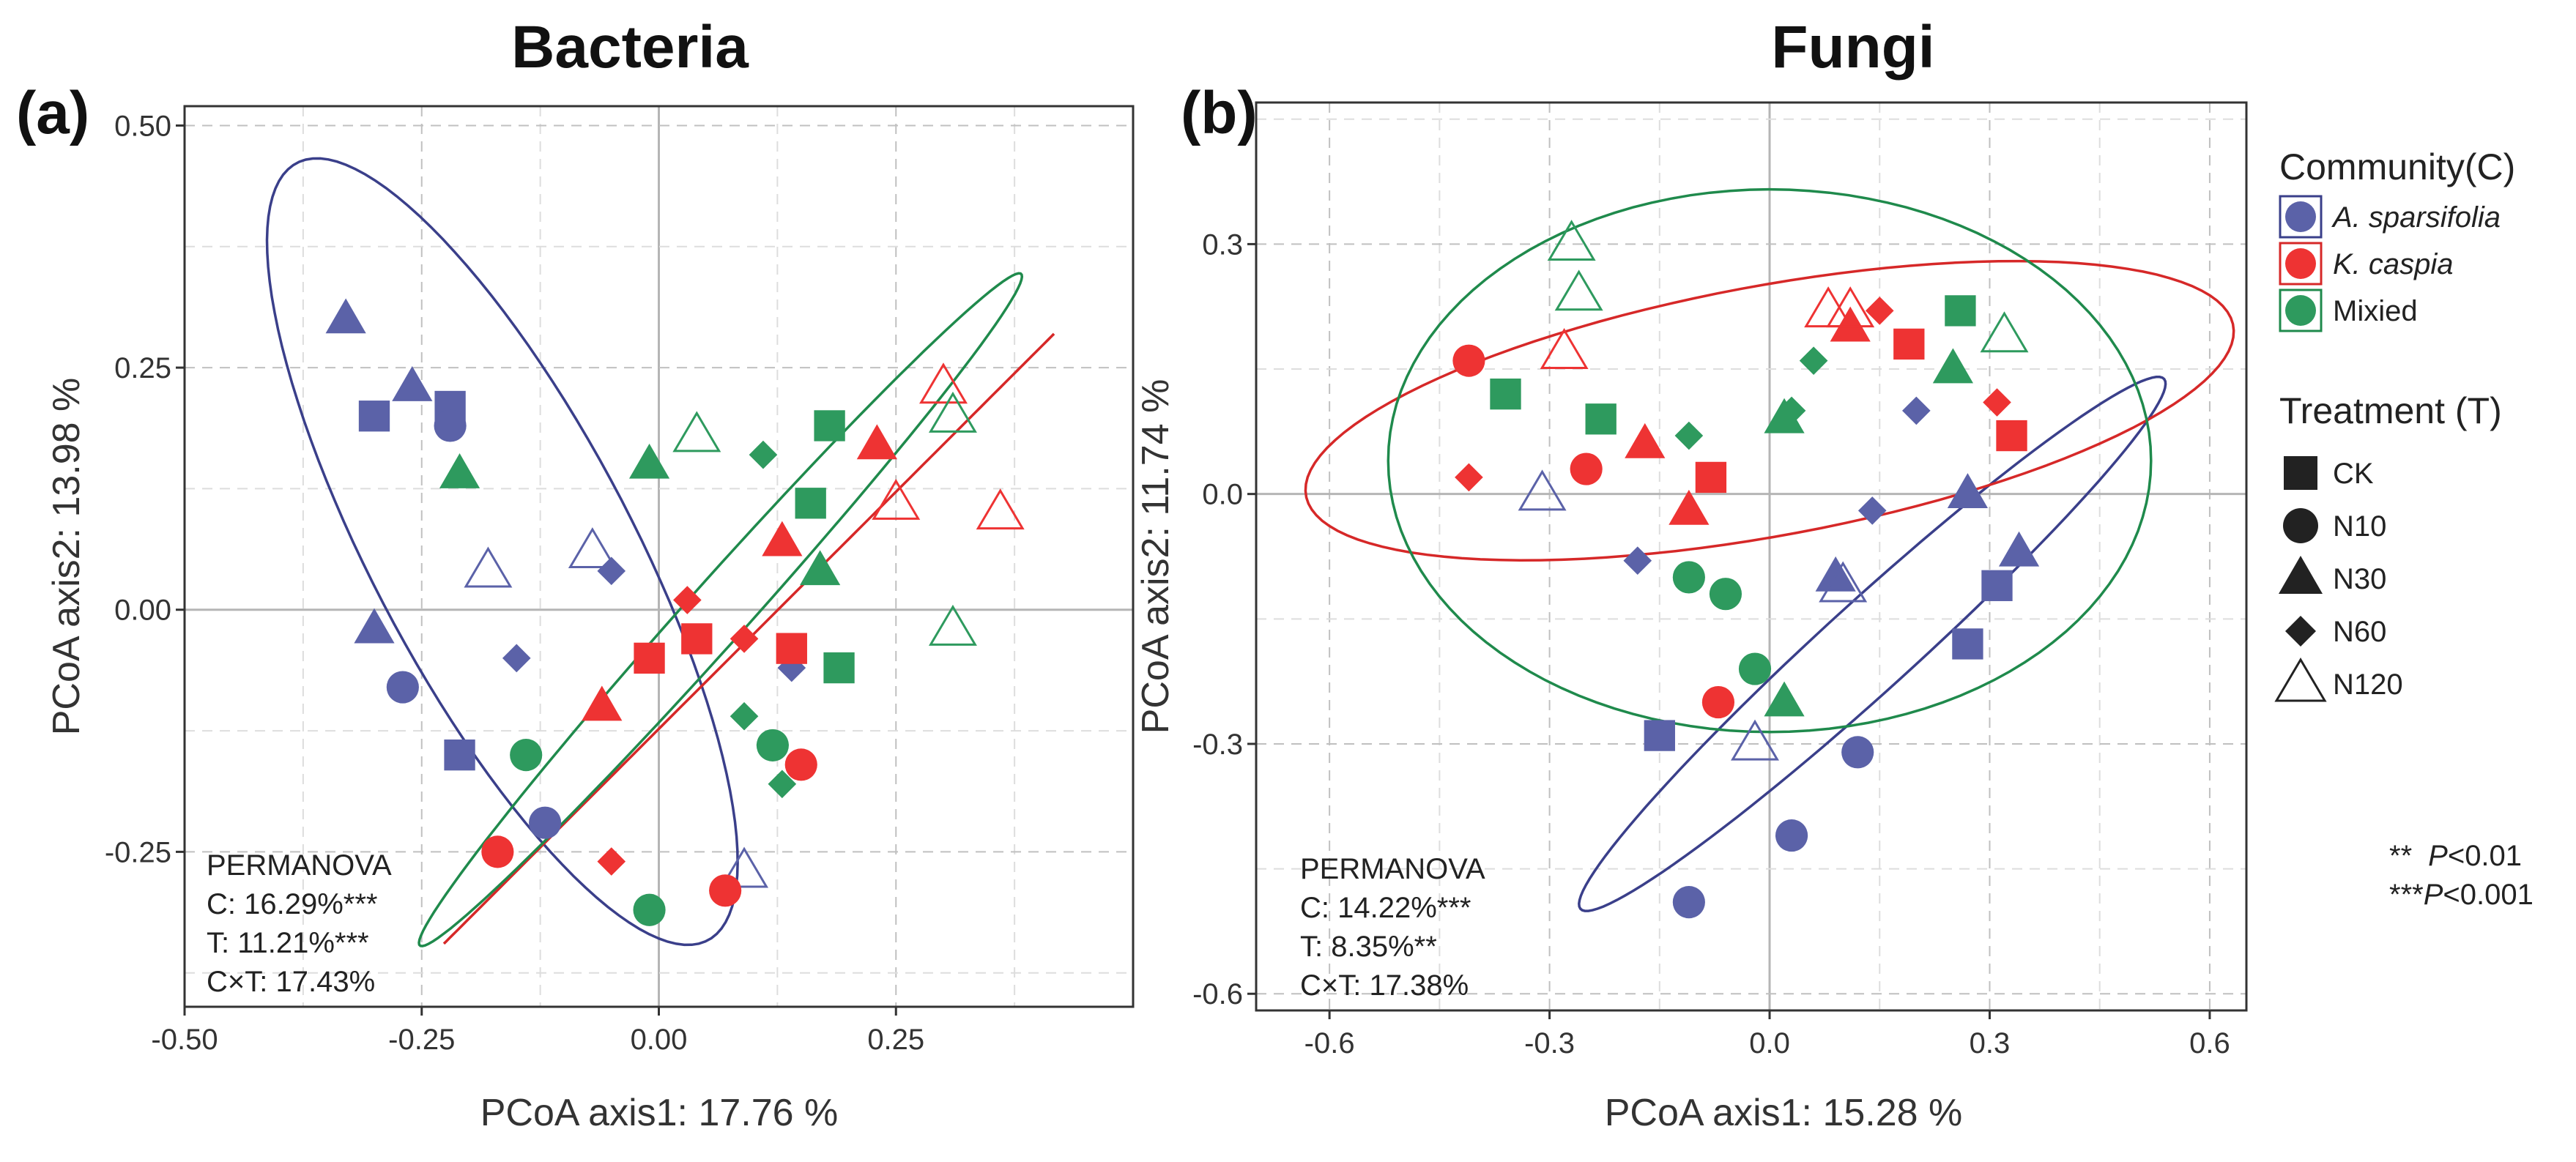 The width and height of the screenshot is (2576, 1162). Describe the element at coordinates (1784, 1113) in the screenshot. I see `panel-b-xlabel: PCoA axis1: 15.28 %` at that location.